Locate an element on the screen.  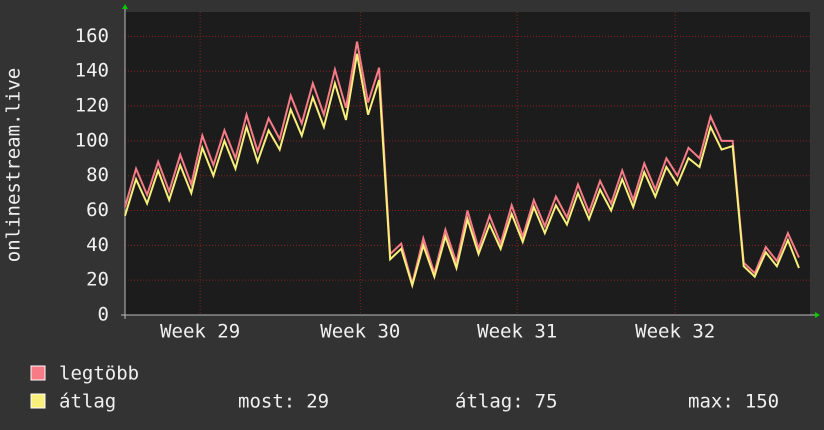
y-tick-label: 40 is located at coordinates (97, 245).